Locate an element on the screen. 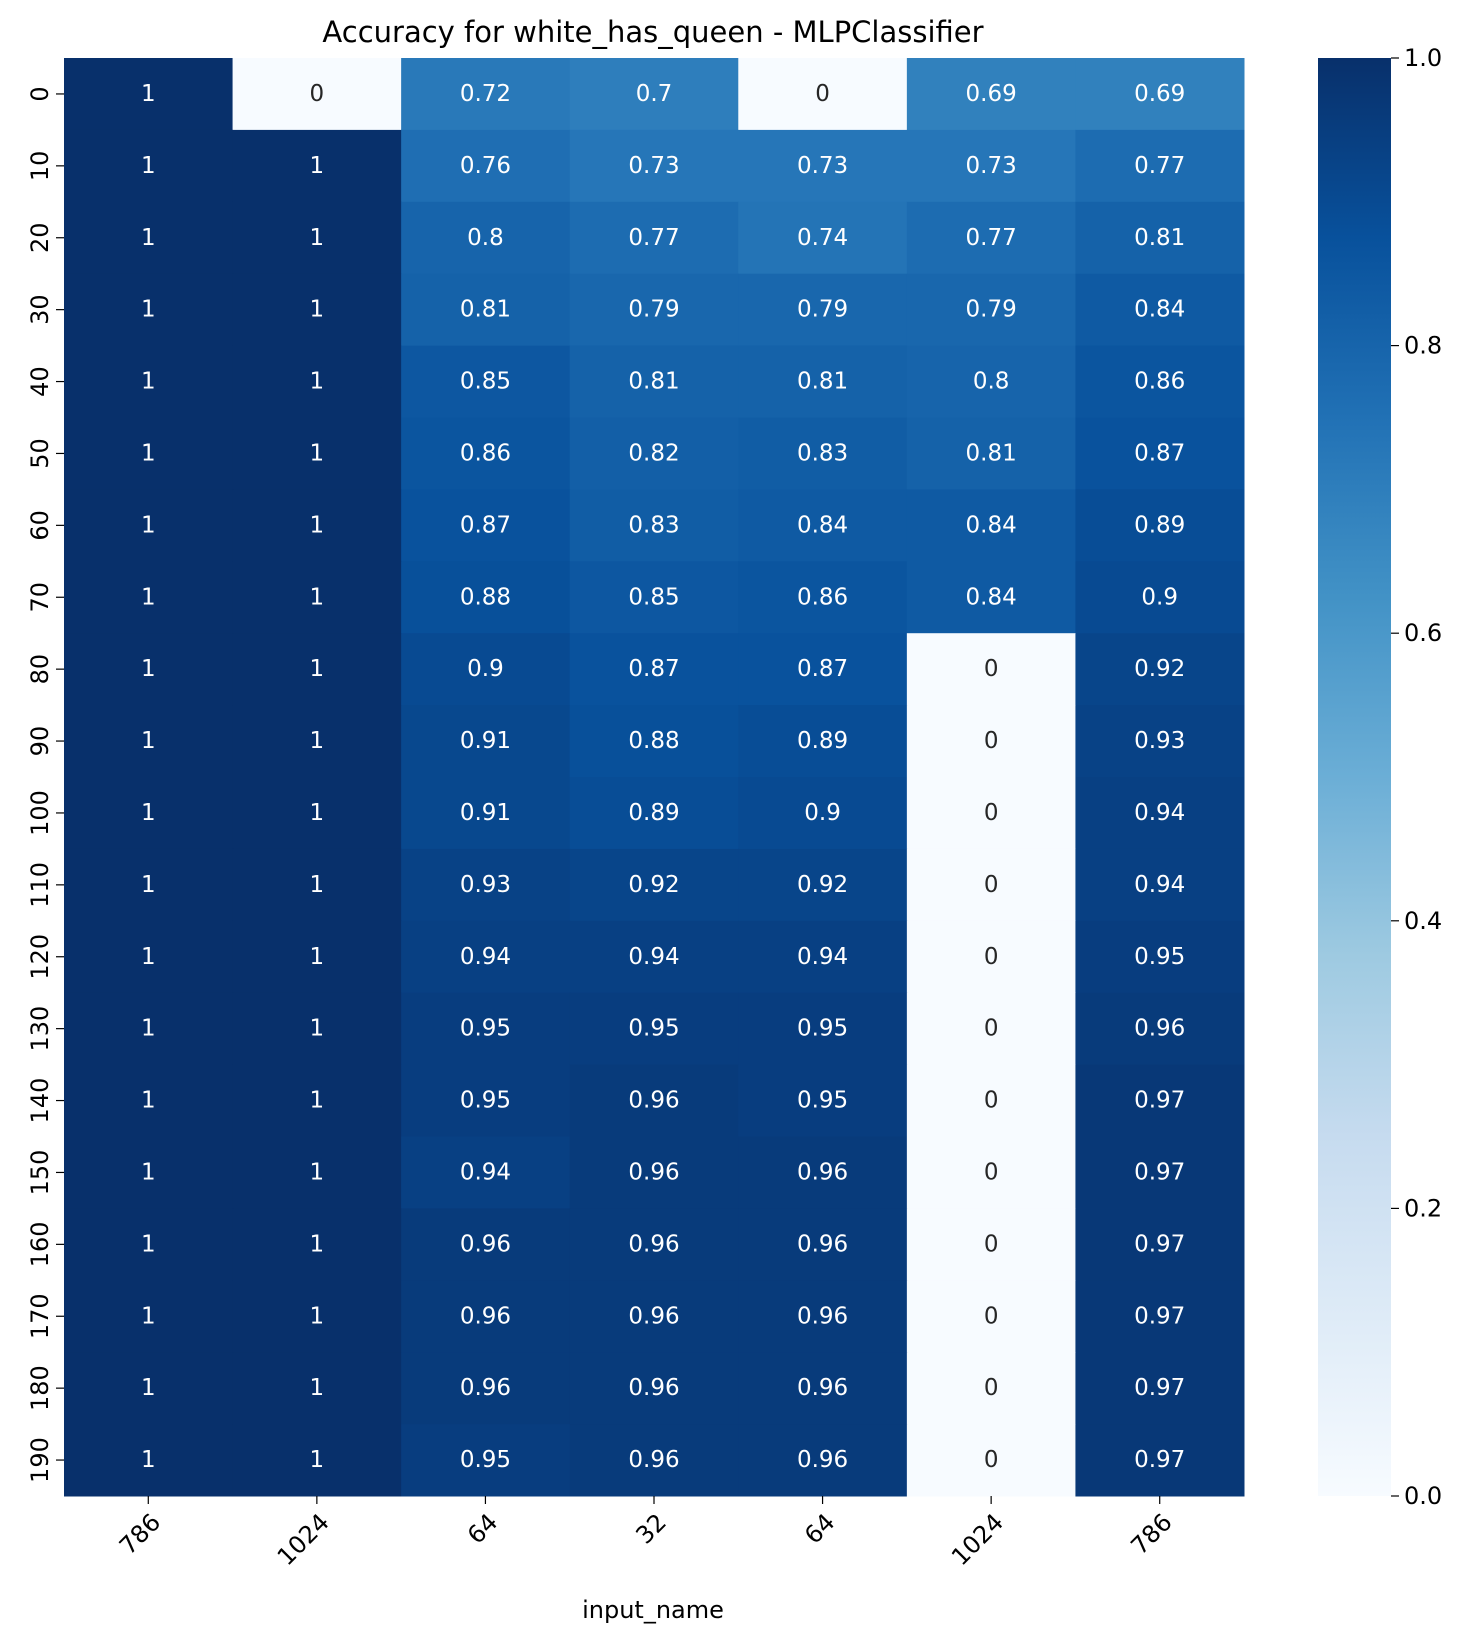  x-tick-label: 64 is located at coordinates (482, 1528).